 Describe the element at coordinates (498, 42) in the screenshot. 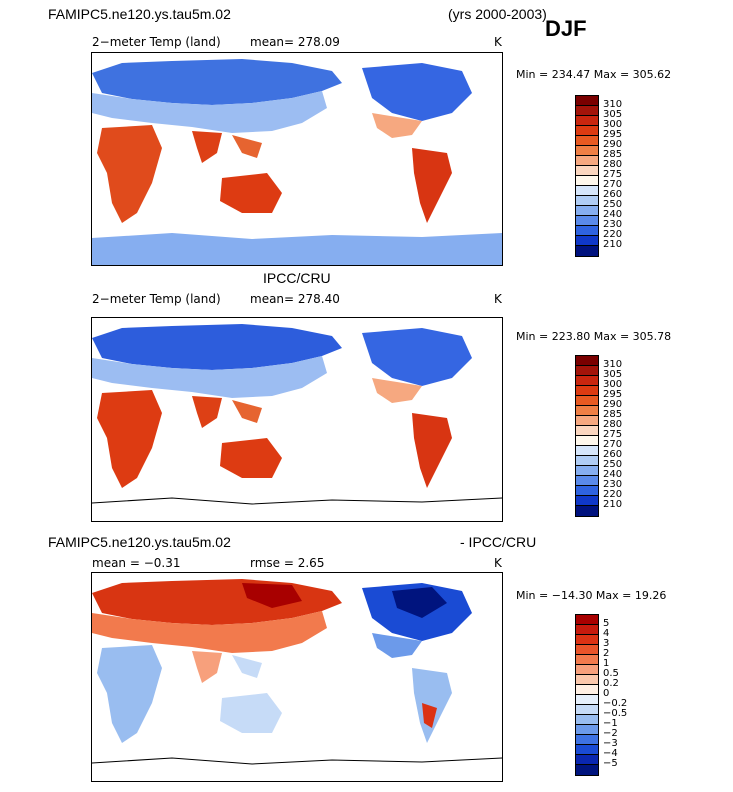

I see `panel1-units: K` at that location.